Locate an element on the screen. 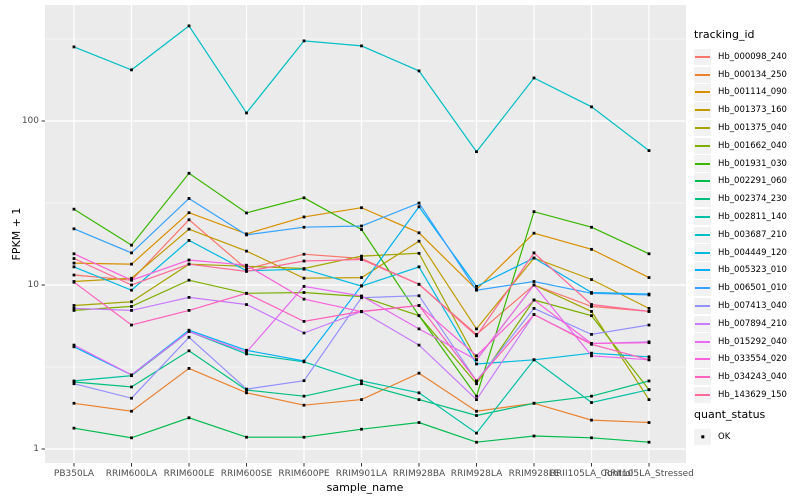 Image resolution: width=800 pixels, height=500 pixels. legend-entry-Hb_002811_140: Hb_002811_140 is located at coordinates (740, 217).